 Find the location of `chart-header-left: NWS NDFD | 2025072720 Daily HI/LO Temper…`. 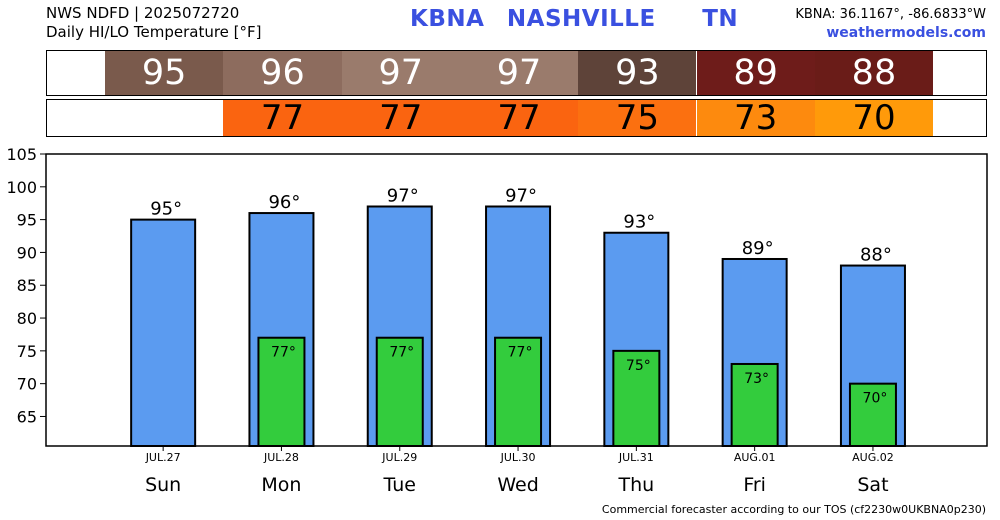

chart-header-left: NWS NDFD | 2025072720 Daily HI/LO Temper… is located at coordinates (154, 23).